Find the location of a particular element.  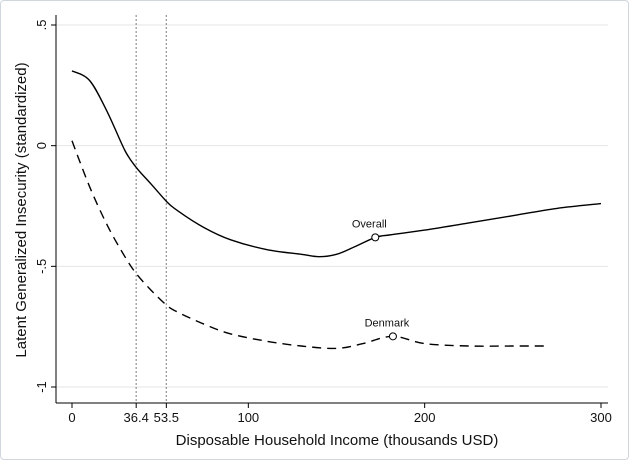

x-tick-label-2: 53.5 is located at coordinates (166, 417).